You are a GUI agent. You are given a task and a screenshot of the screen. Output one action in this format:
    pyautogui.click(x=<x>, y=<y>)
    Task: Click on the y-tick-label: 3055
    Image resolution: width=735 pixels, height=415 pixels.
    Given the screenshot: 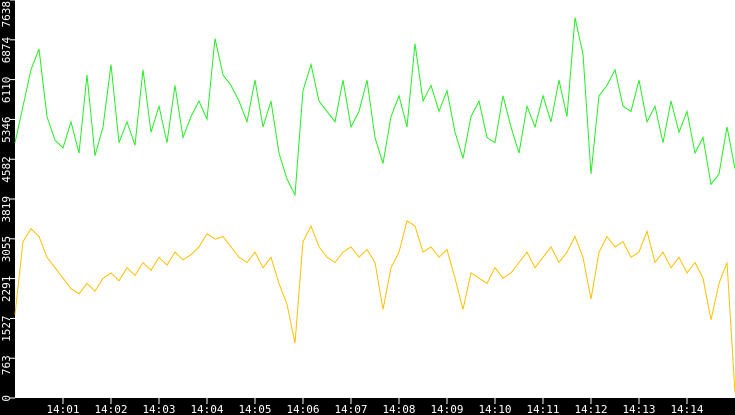 What is the action you would take?
    pyautogui.click(x=6, y=249)
    